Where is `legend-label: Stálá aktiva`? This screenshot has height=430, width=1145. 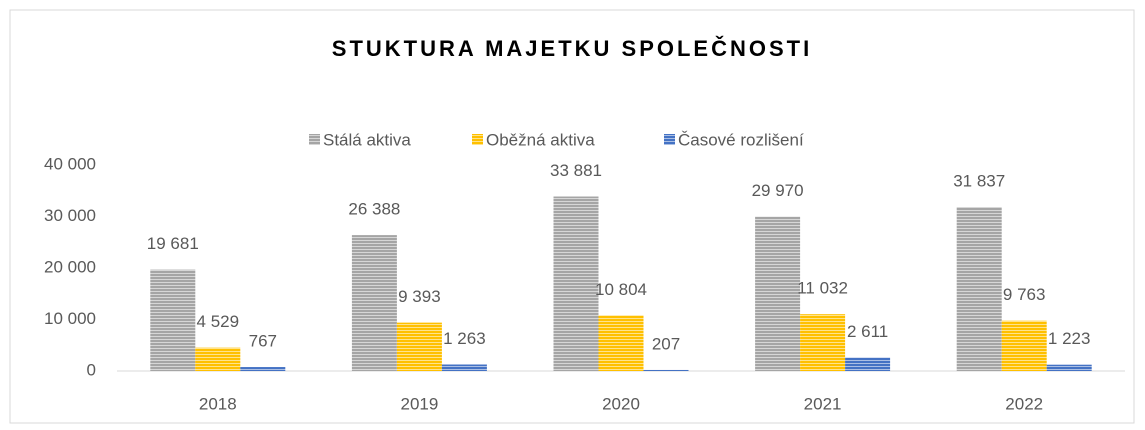
legend-label: Stálá aktiva is located at coordinates (367, 139).